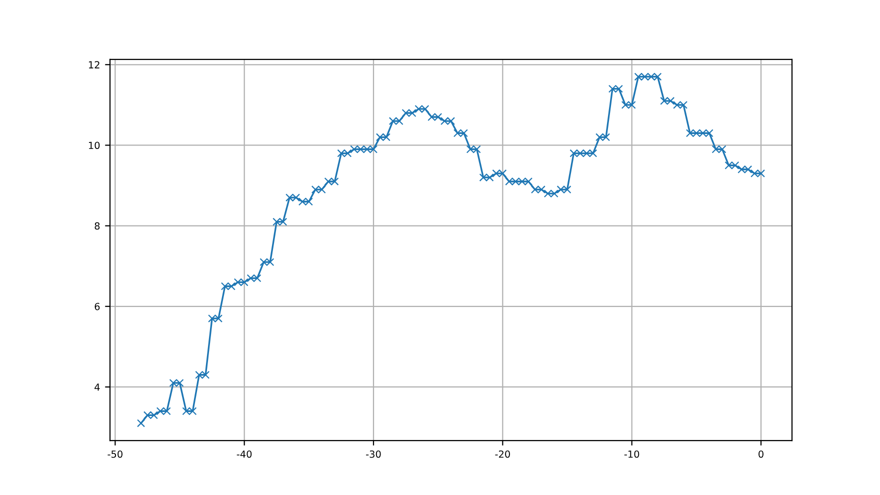 Image resolution: width=880 pixels, height=495 pixels. Describe the element at coordinates (761, 454) in the screenshot. I see `x-tick-label: 0` at that location.